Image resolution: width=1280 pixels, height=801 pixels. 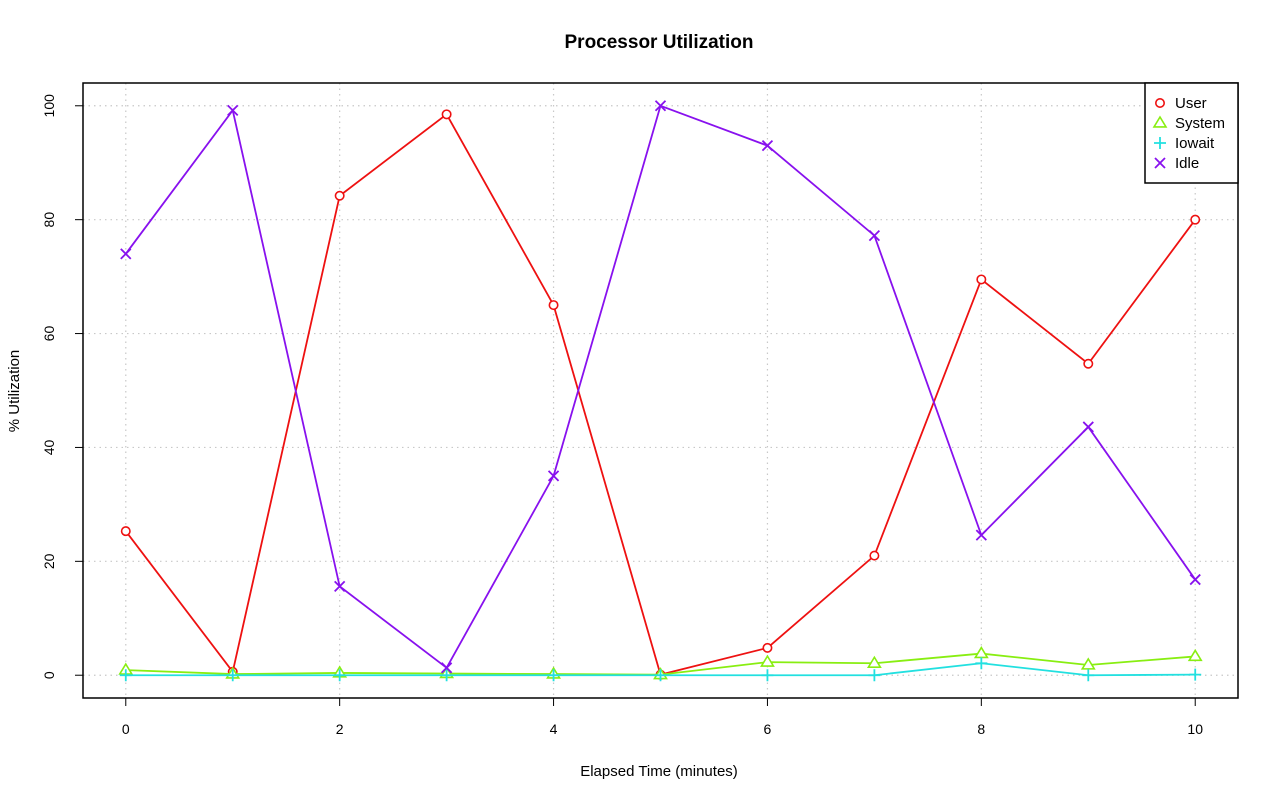 I want to click on legend-item-system: System, so click(x=1188, y=123).